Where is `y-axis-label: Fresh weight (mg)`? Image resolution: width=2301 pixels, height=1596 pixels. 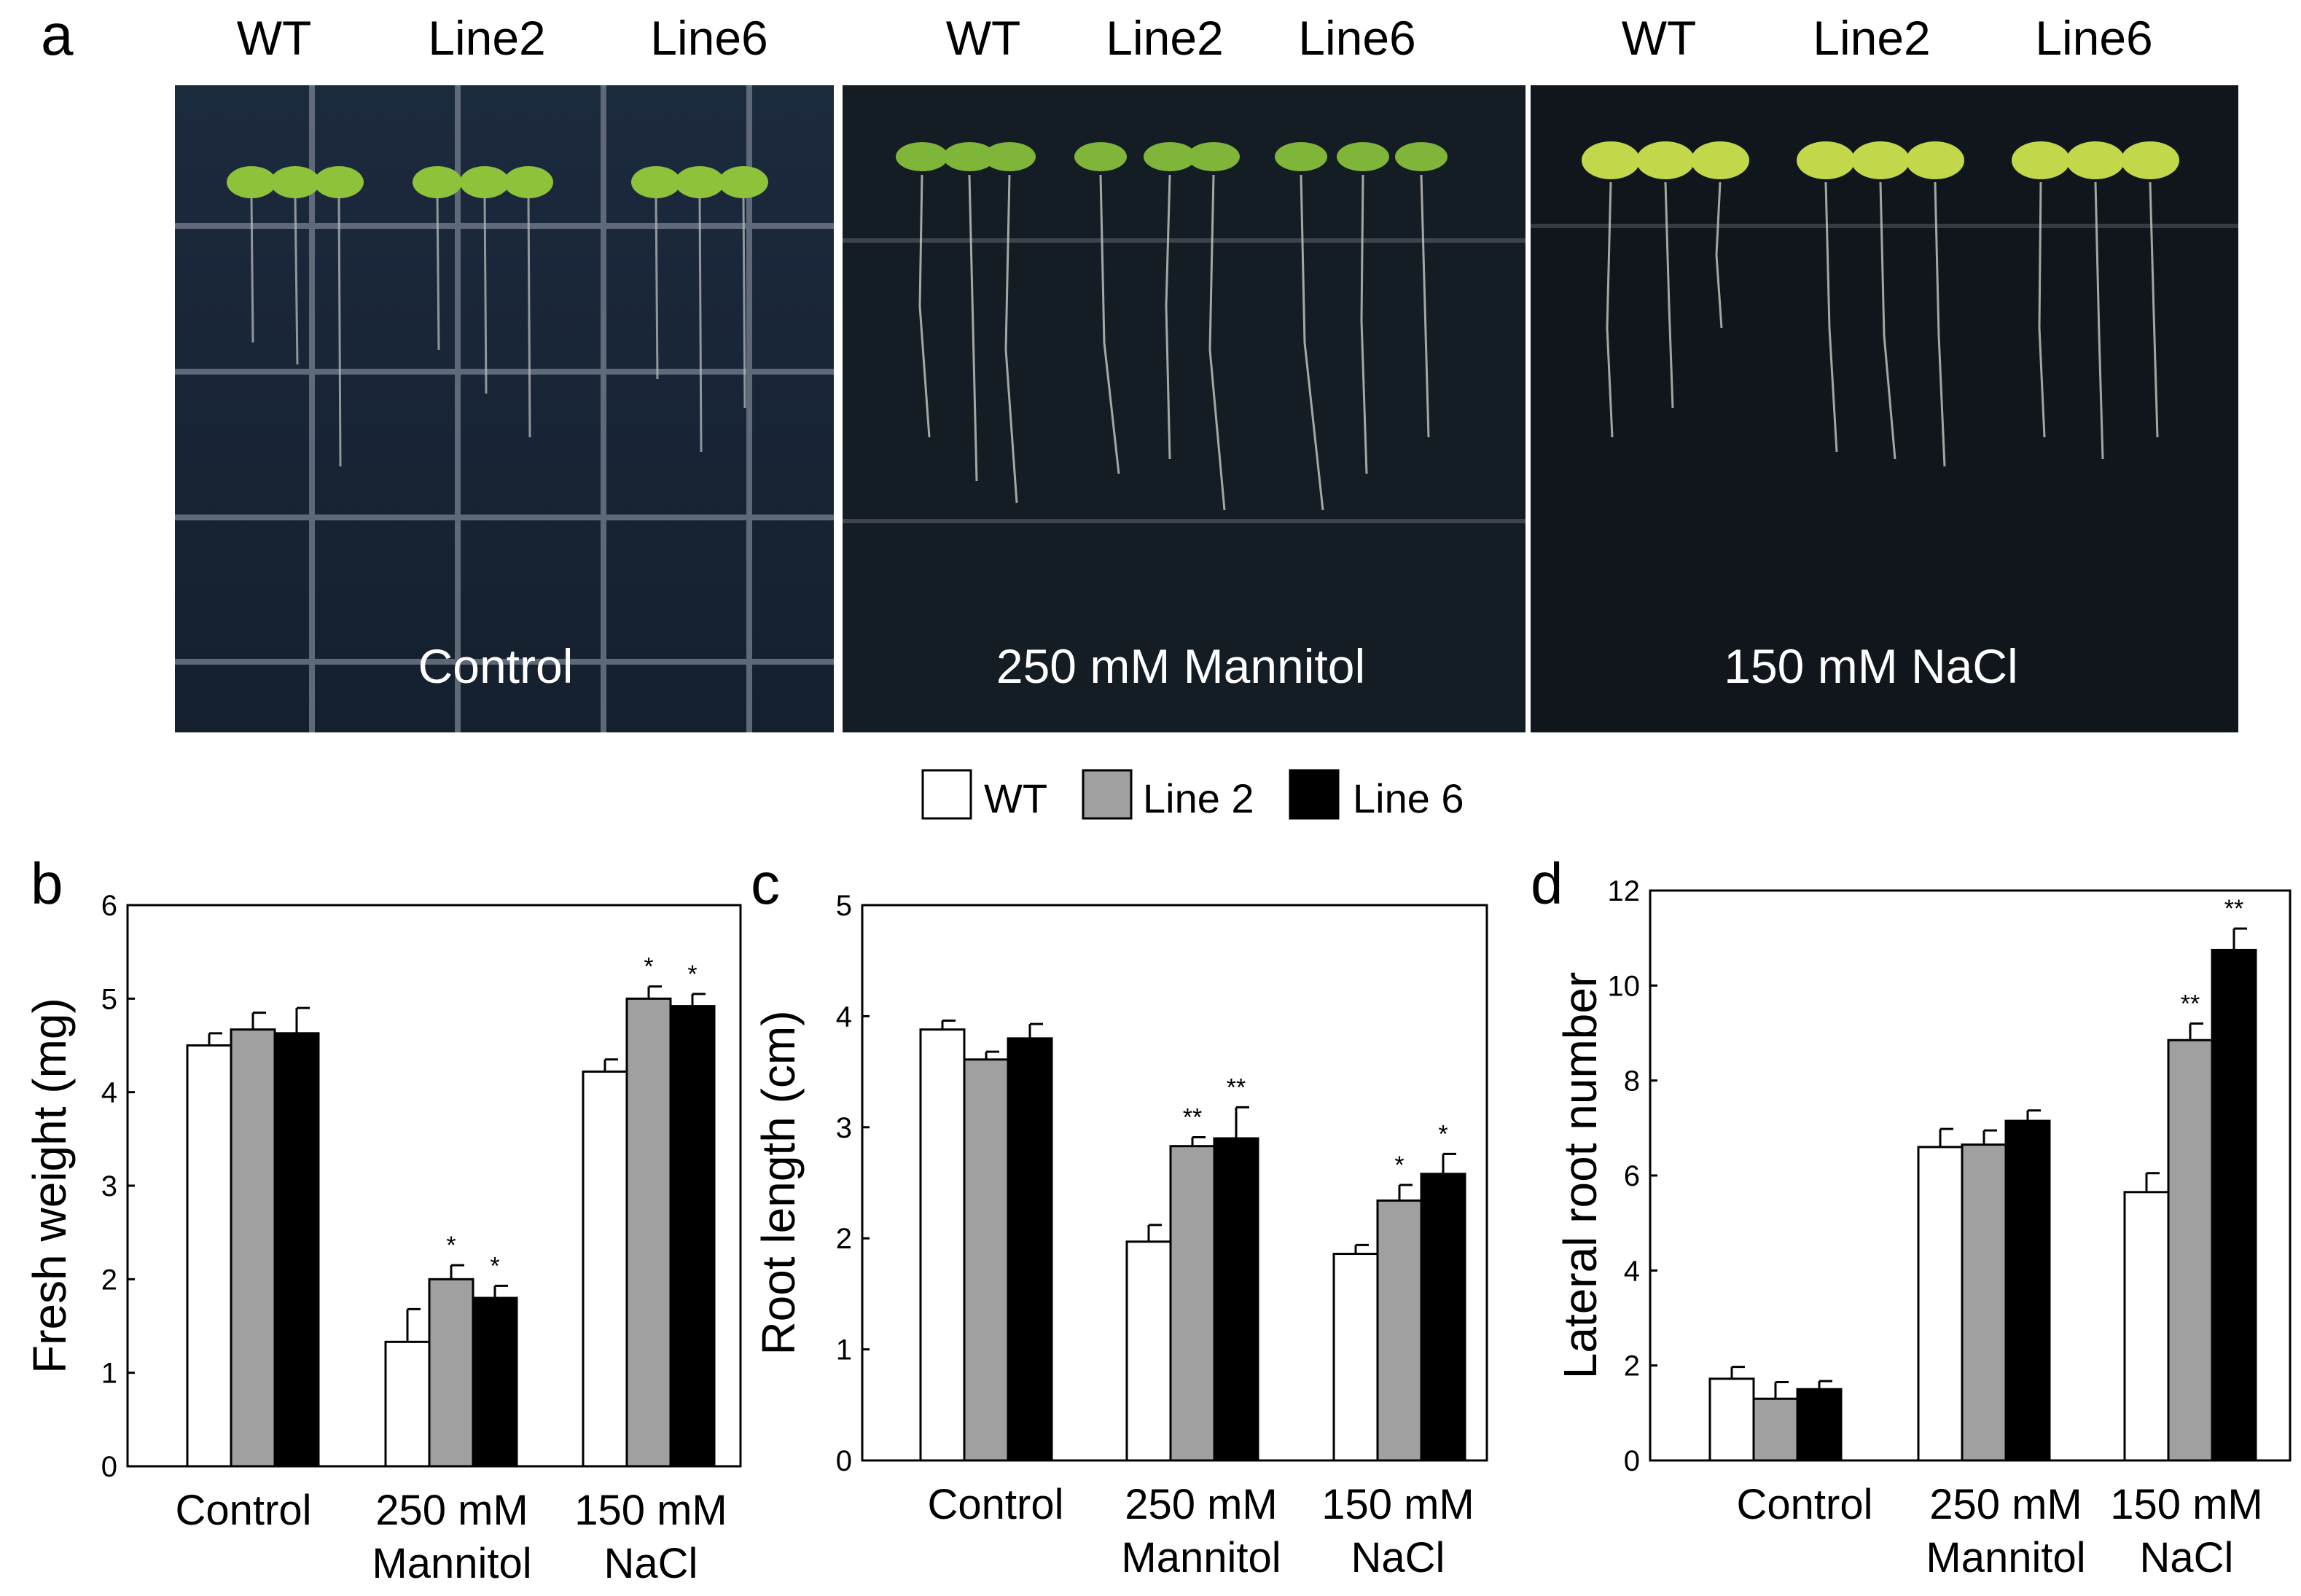
y-axis-label: Fresh weight (mg) is located at coordinates (49, 1186).